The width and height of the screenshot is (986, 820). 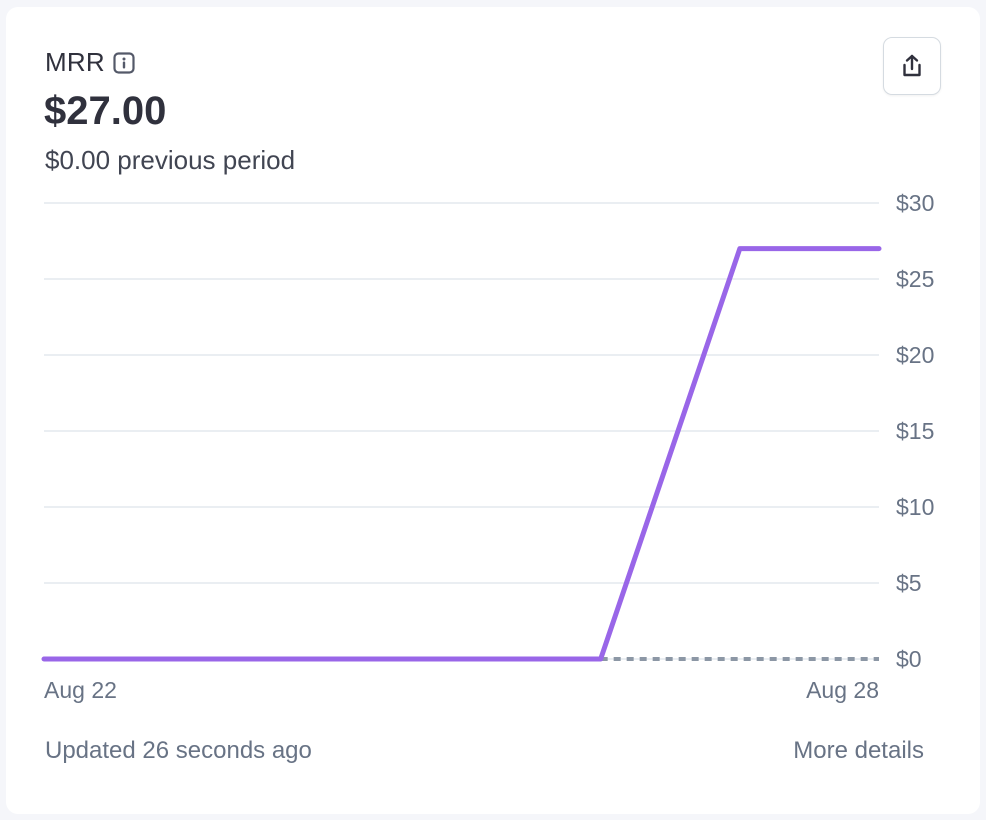 What do you see at coordinates (170, 160) in the screenshot?
I see `previous-period-value: $0.00 previous period` at bounding box center [170, 160].